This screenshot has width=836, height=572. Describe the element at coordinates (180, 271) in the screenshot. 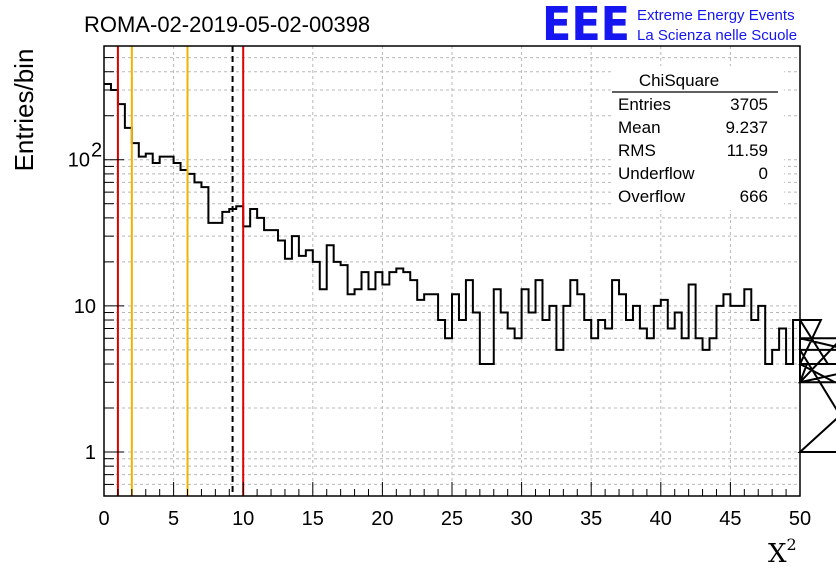

I see `marker-lines` at that location.